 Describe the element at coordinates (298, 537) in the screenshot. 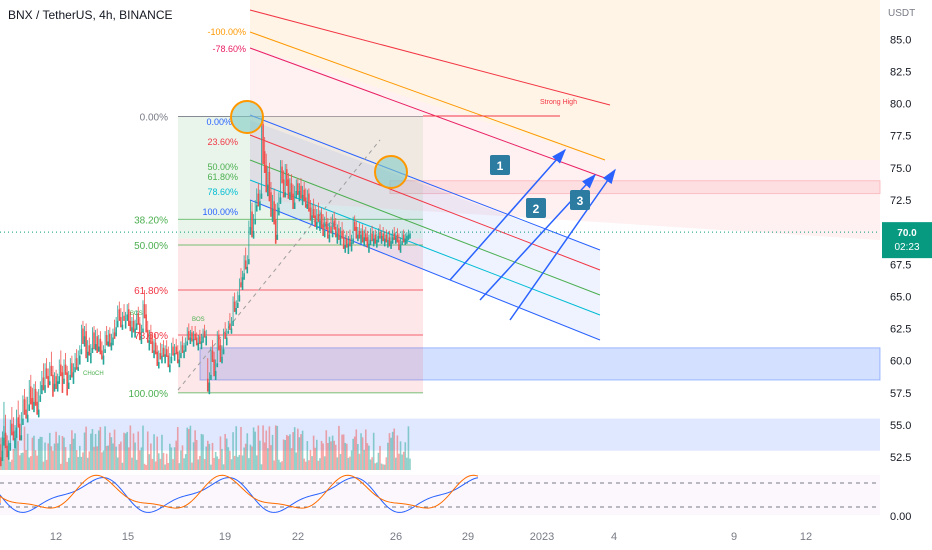

I see `x-tick-3: 22` at that location.